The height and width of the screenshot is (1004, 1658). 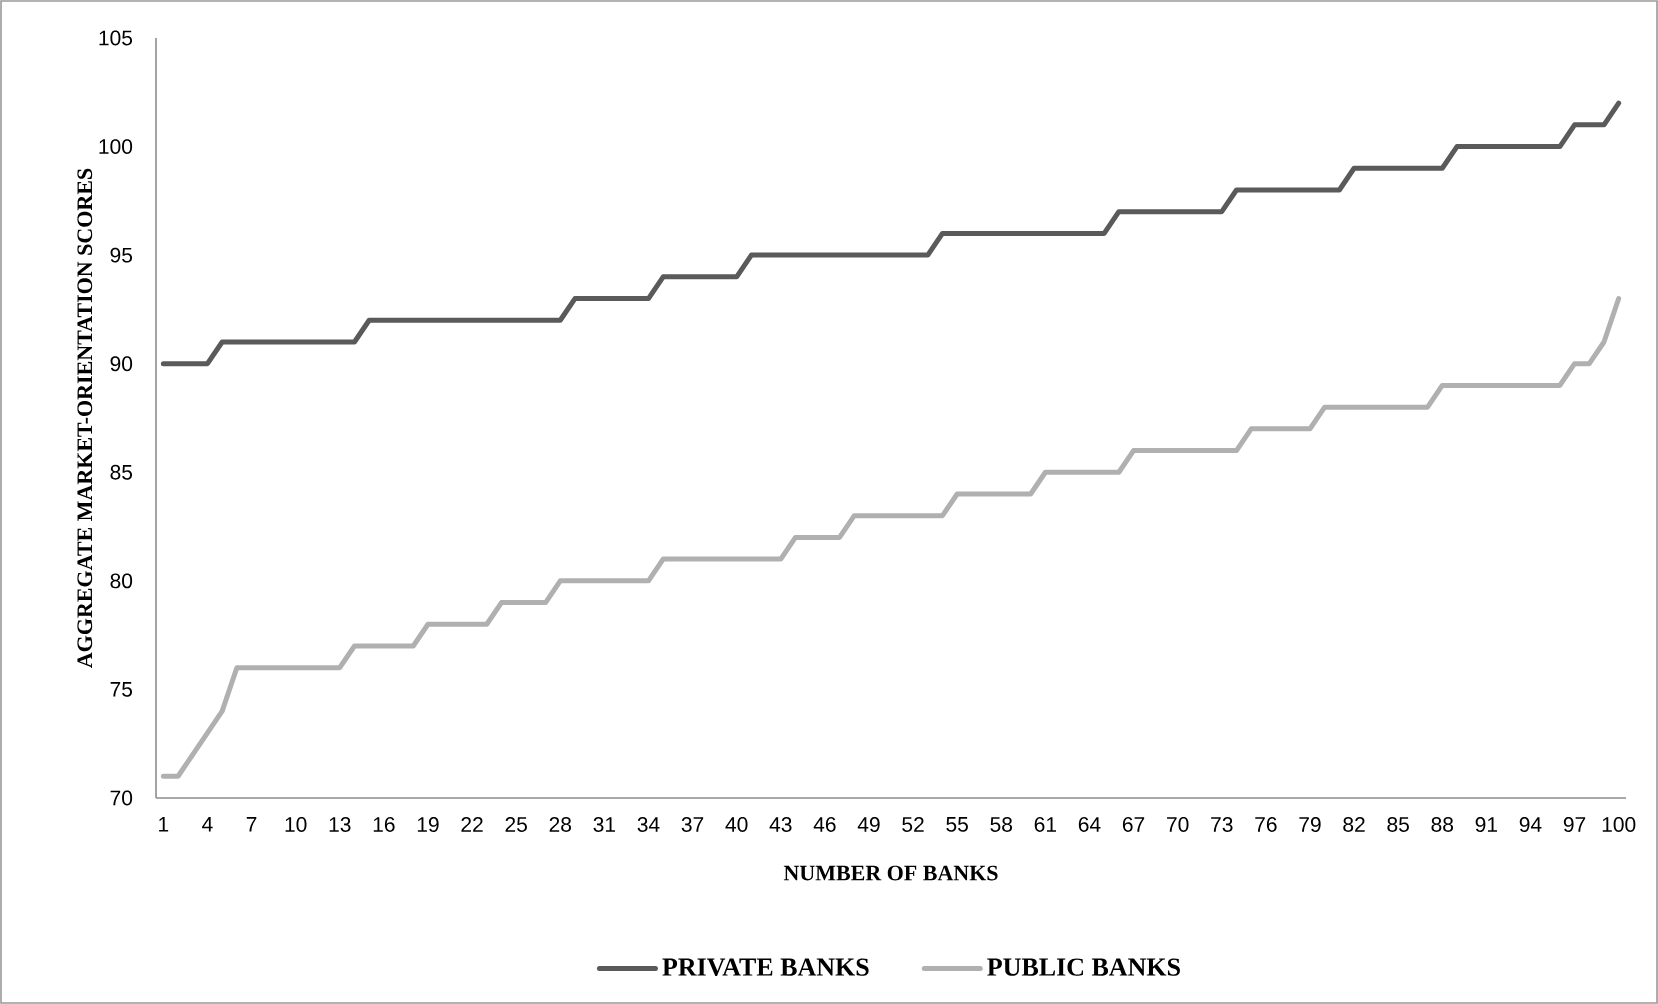 What do you see at coordinates (121, 364) in the screenshot?
I see `y-tick-label: 90` at bounding box center [121, 364].